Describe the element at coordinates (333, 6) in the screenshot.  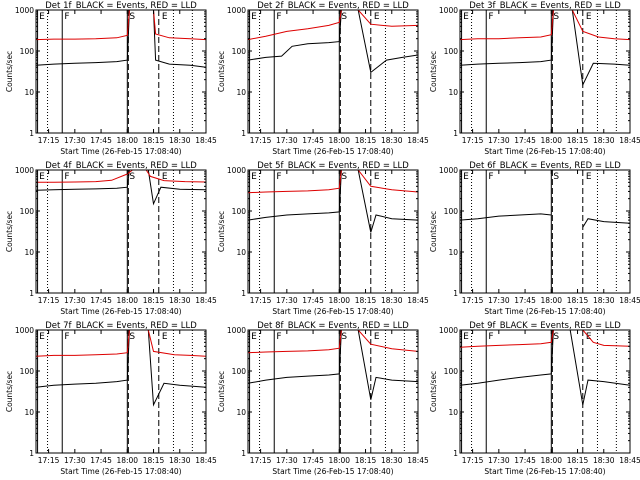
I see `chart-title: Det 2f_BLACK = Events, RED = LLD` at that location.